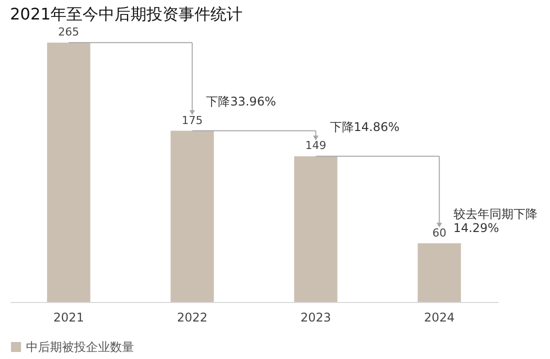 This screenshot has height=359, width=550. What do you see at coordinates (192, 317) in the screenshot?
I see `x-tick-label: 2022` at bounding box center [192, 317].